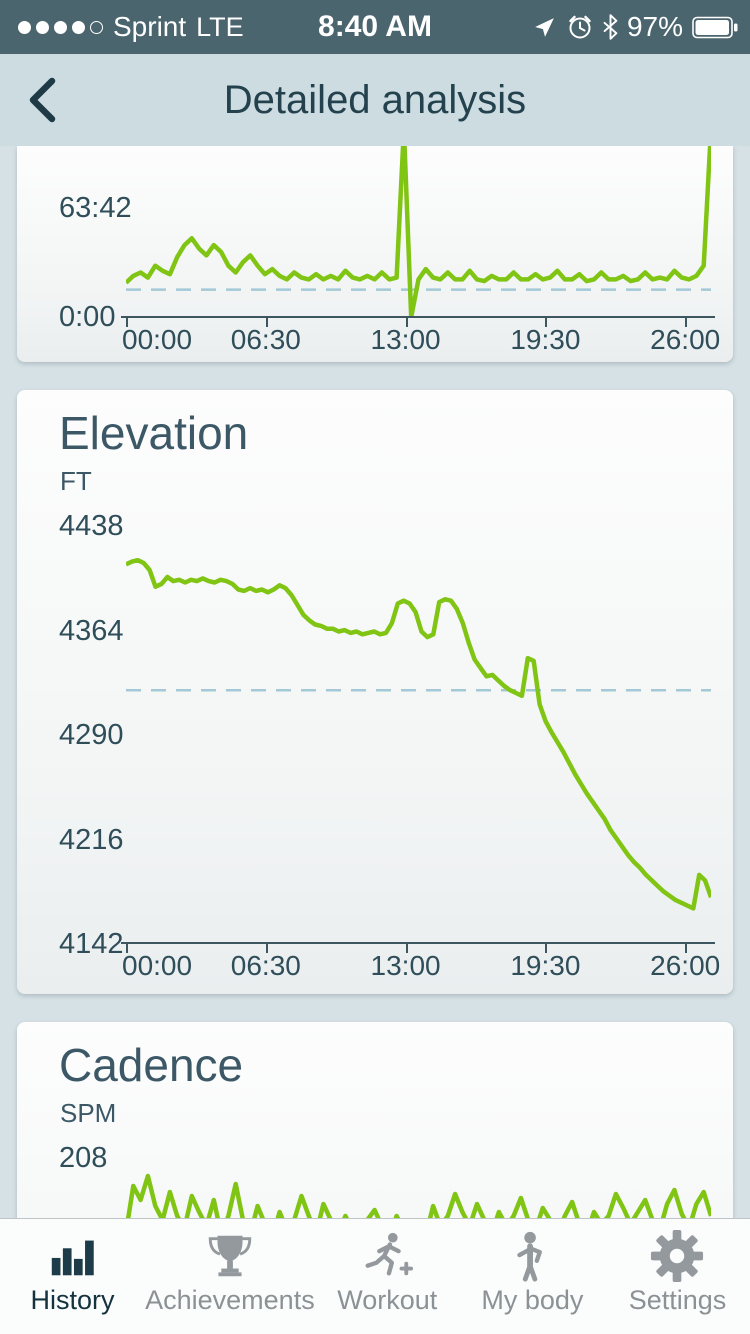 The width and height of the screenshot is (750, 1334). I want to click on bluetooth-icon, so click(610, 27).